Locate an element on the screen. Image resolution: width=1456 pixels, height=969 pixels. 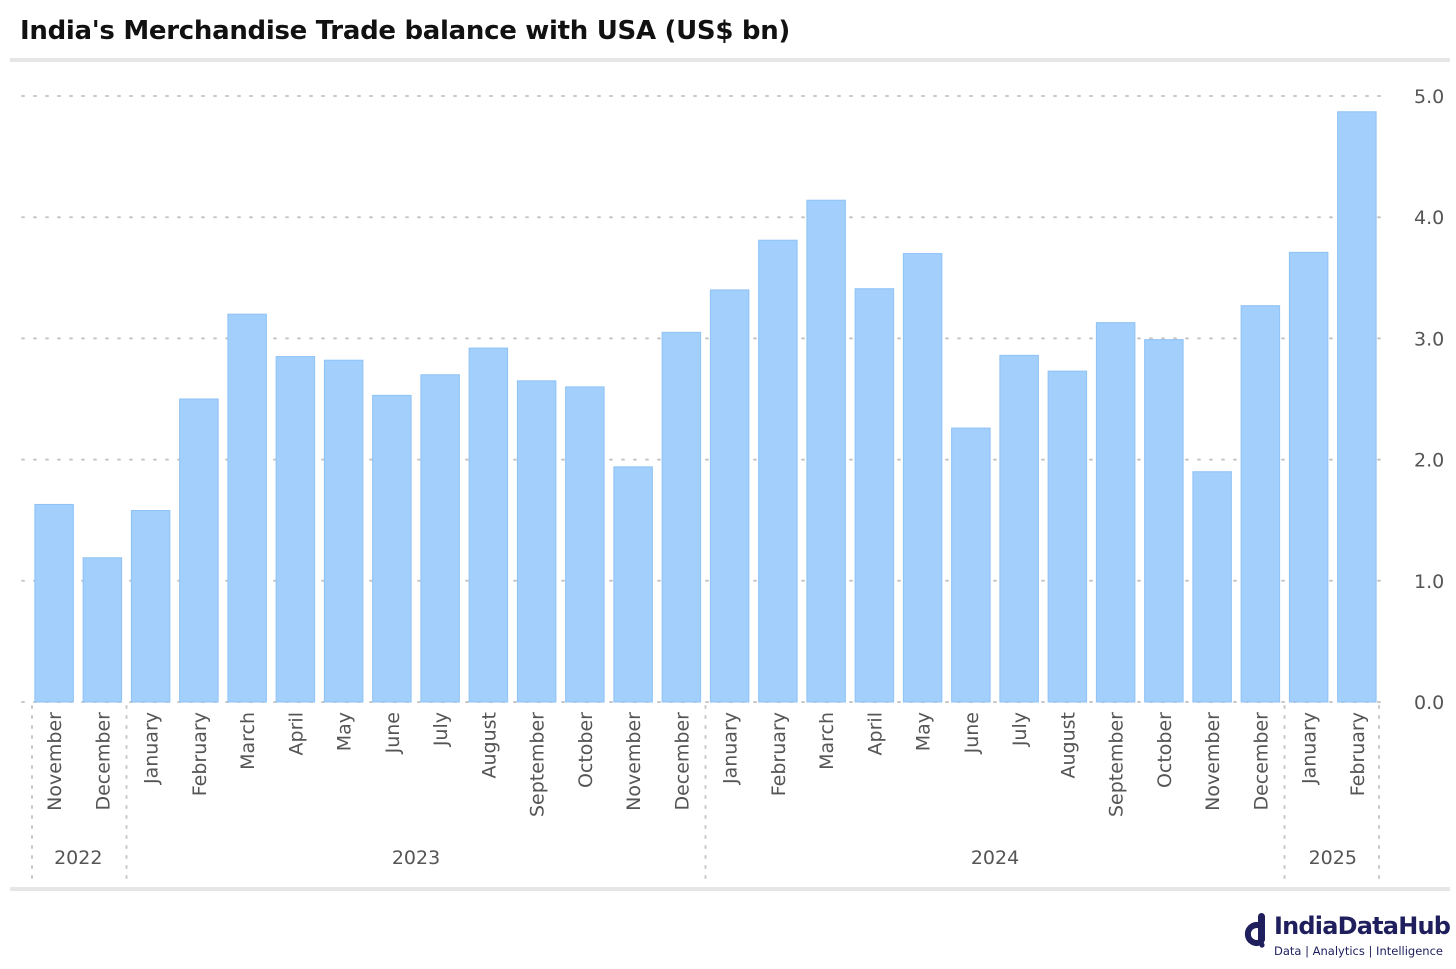
brand-tagline: Data | Analytics | Intelligence is located at coordinates (1358, 951).